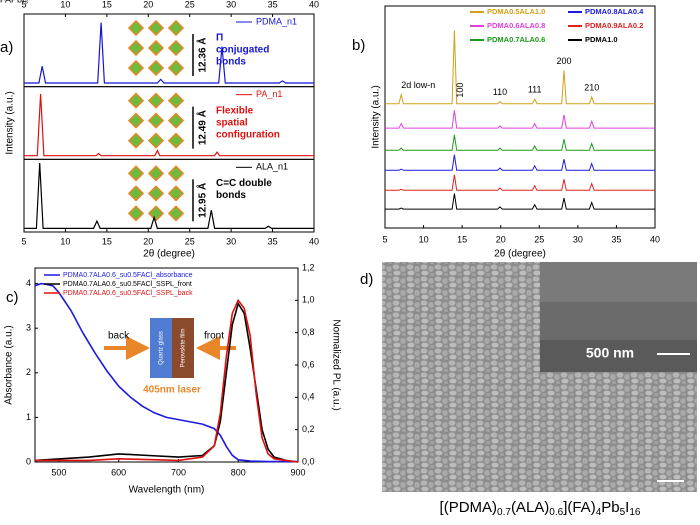  What do you see at coordinates (12, 297) in the screenshot?
I see `panel-label: c)` at bounding box center [12, 297].